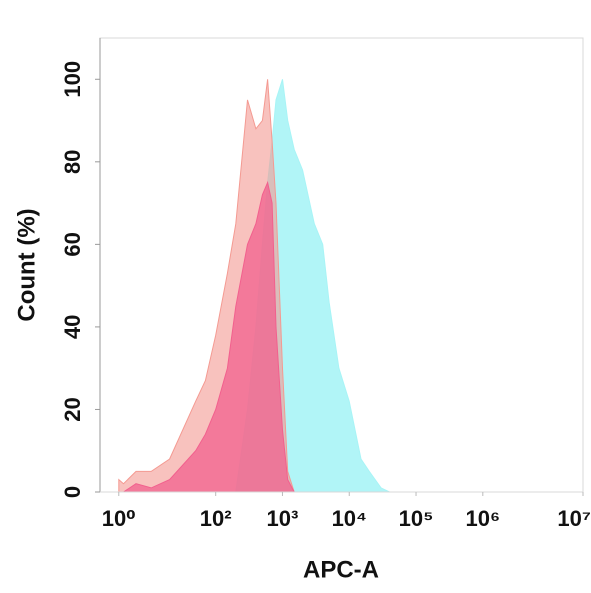  I want to click on x-tick-label: 10², so click(216, 518).